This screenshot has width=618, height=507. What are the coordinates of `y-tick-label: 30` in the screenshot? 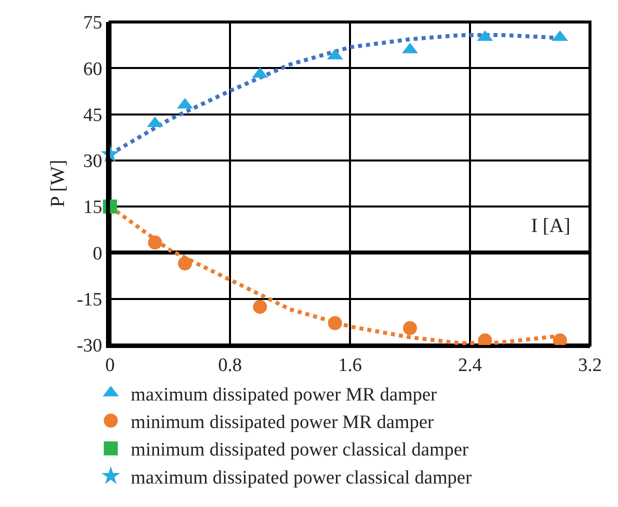 It's located at (92, 161).